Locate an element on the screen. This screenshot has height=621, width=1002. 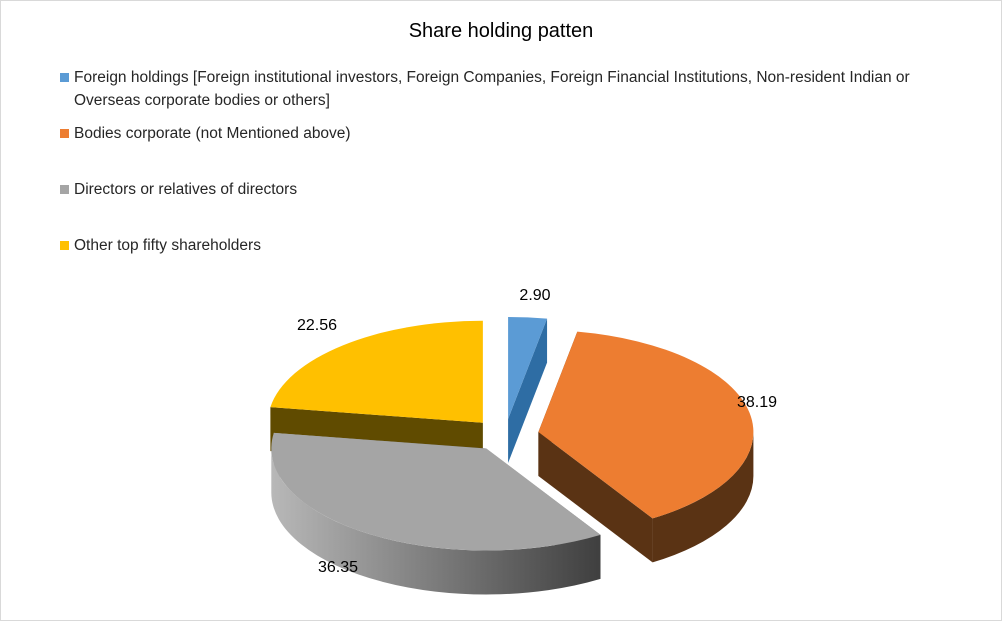
legend-label-other-top-fifty: Other top fifty shareholders is located at coordinates (167, 245).